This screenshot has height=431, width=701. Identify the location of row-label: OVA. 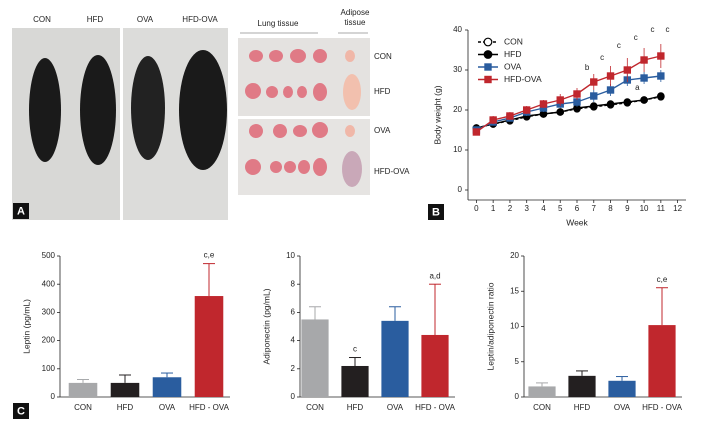
(382, 130).